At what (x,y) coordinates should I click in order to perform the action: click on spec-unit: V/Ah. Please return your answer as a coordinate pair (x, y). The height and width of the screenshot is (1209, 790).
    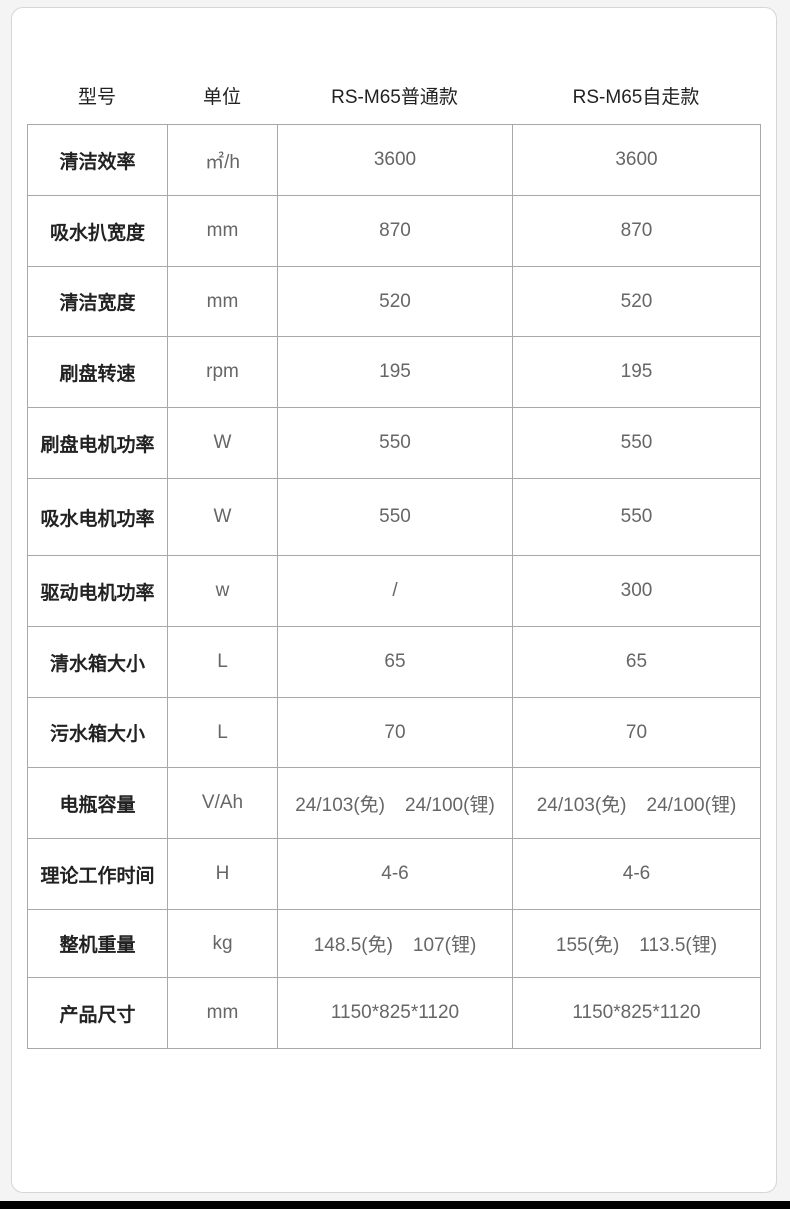
    Looking at the image, I should click on (222, 803).